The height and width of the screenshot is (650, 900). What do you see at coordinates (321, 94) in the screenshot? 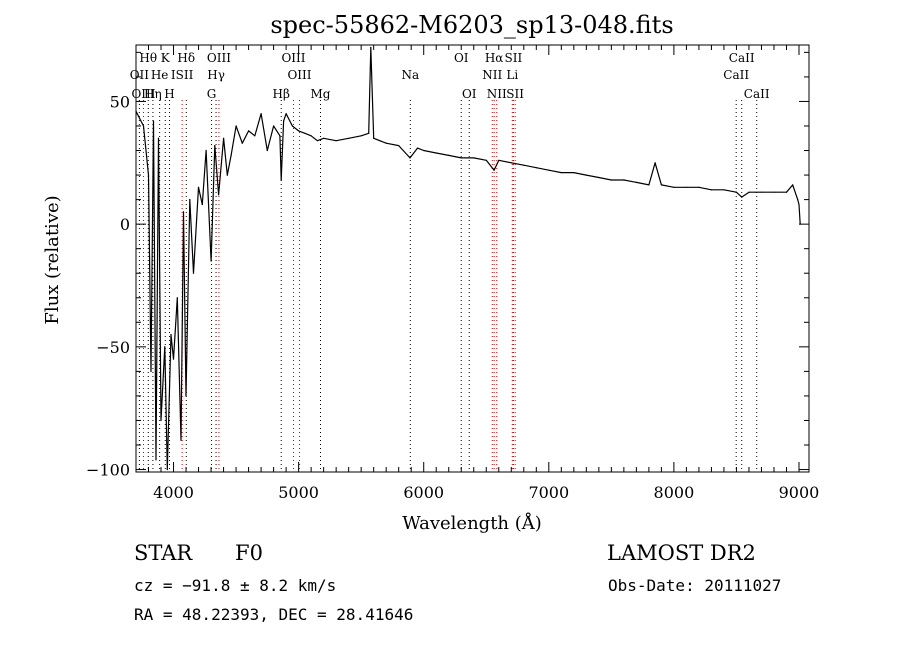
I see `annotation-label: Mg` at bounding box center [321, 94].